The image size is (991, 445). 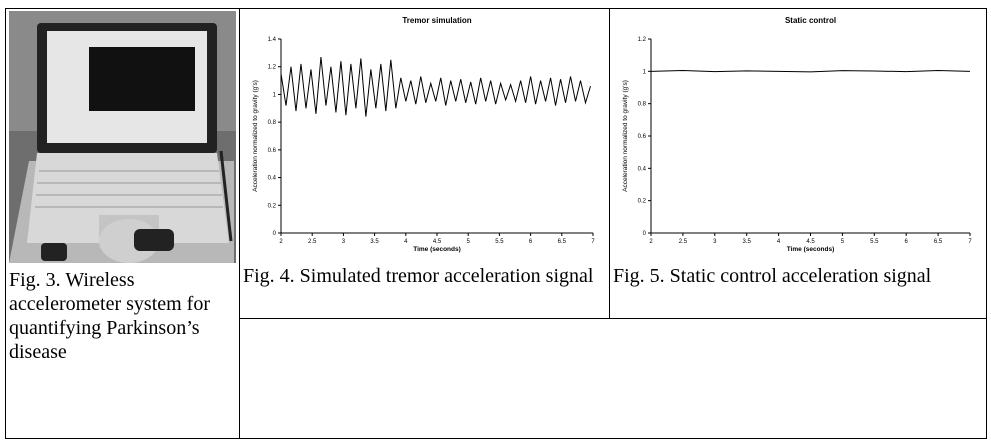 What do you see at coordinates (810, 20) in the screenshot?
I see `chart-title: Static control` at bounding box center [810, 20].